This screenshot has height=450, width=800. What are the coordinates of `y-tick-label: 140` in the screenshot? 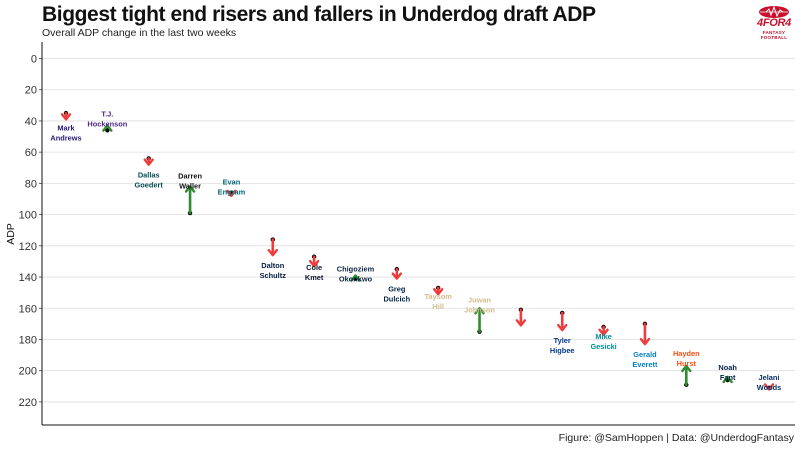 It's located at (28, 278).